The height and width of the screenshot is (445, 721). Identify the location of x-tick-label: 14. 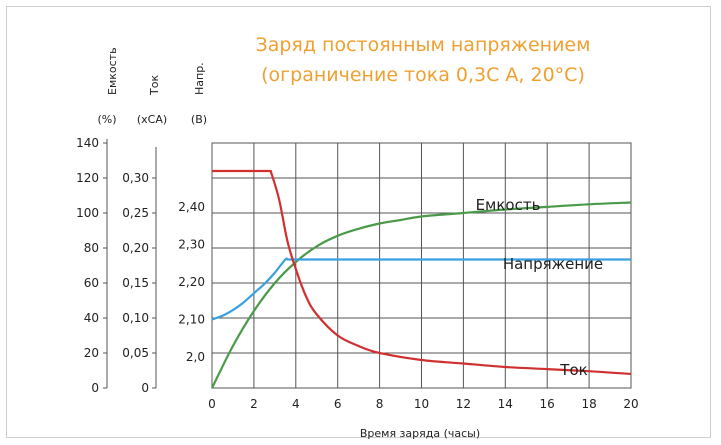
(505, 404).